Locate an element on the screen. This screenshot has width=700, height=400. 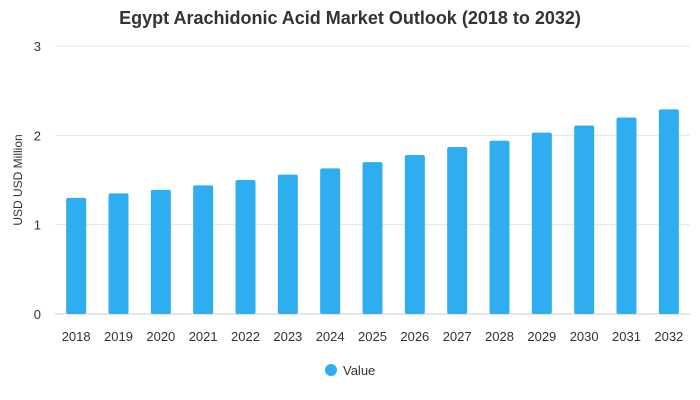
bar-2019 is located at coordinates (118, 253).